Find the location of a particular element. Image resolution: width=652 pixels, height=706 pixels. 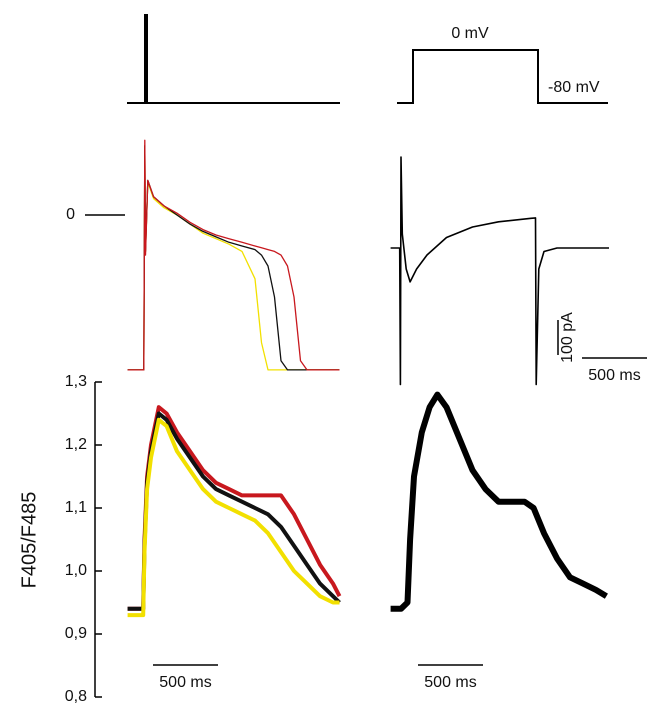

voltage-step-protocol is located at coordinates (502, 76).